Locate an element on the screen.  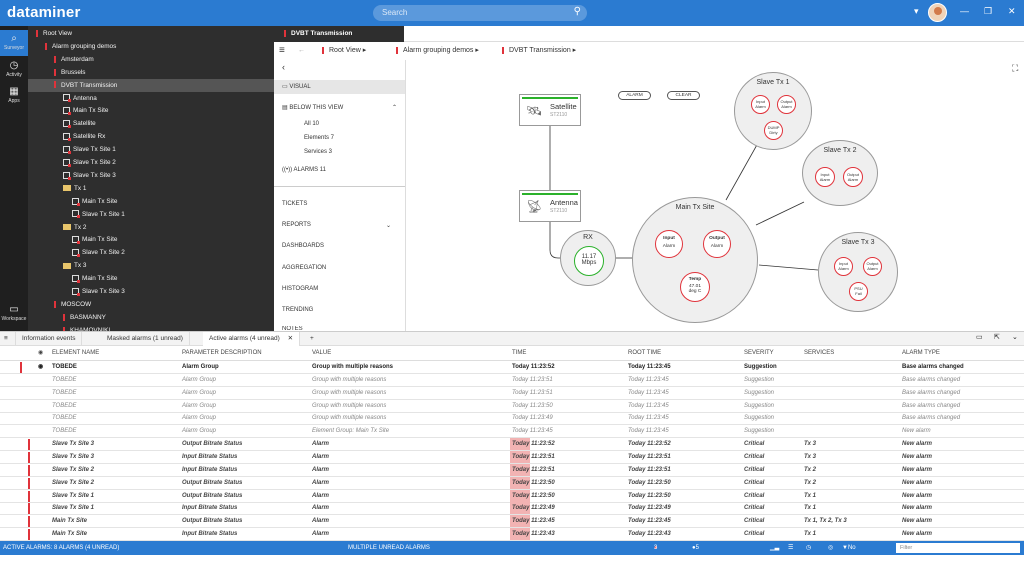
menu-icon: ≡ is located at coordinates (8, 339).